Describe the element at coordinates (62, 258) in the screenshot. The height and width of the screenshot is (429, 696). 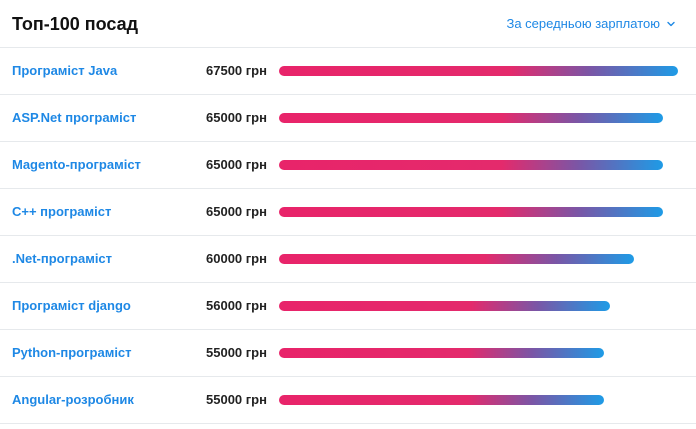
I see `position-link: .Net-програміст` at that location.